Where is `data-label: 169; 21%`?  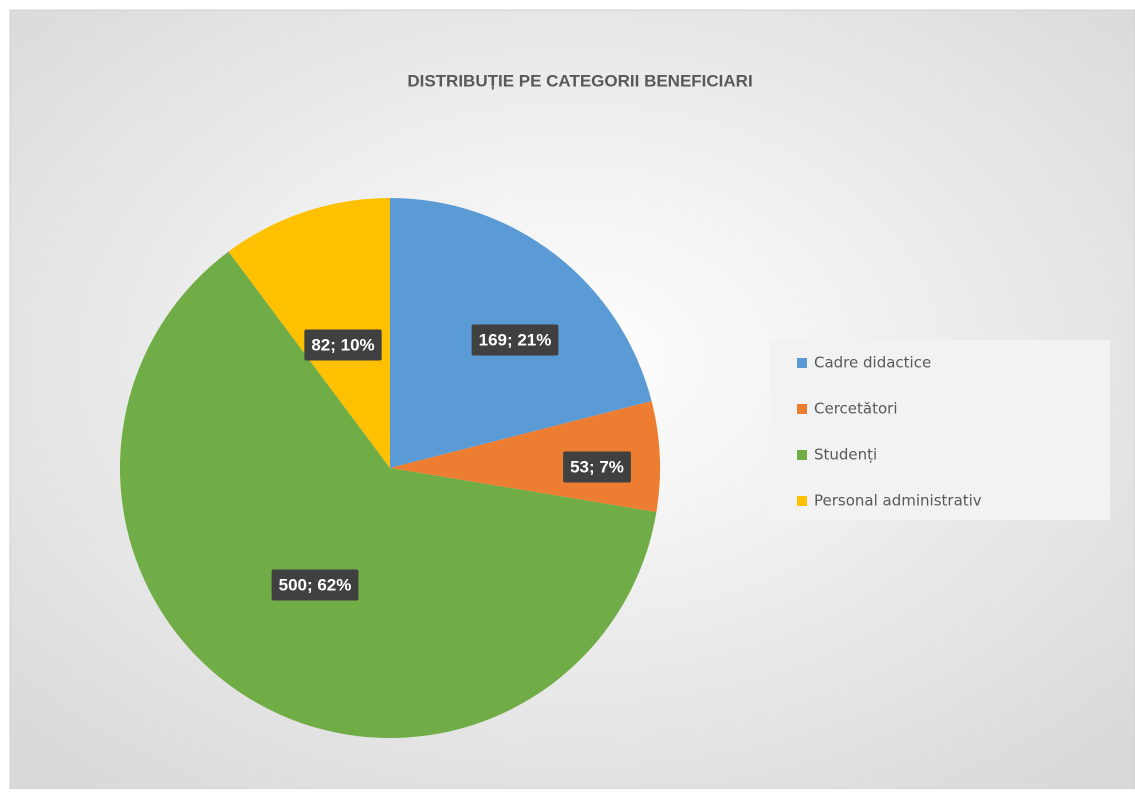 data-label: 169; 21% is located at coordinates (515, 339).